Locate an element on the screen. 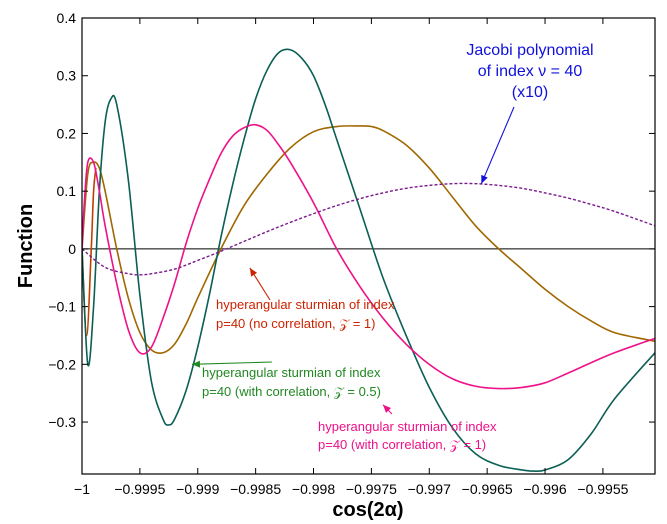 Image resolution: width=667 pixels, height=524 pixels. y-tick-label: −0.1 is located at coordinates (62, 307).